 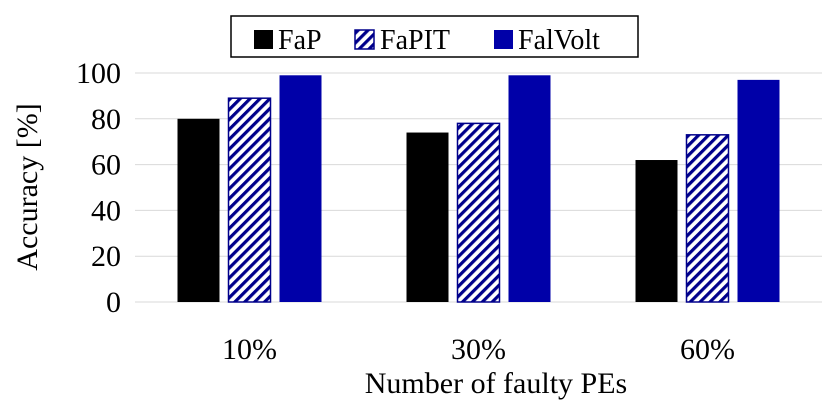 I want to click on legend-label-fap: FaP, so click(x=300, y=40).